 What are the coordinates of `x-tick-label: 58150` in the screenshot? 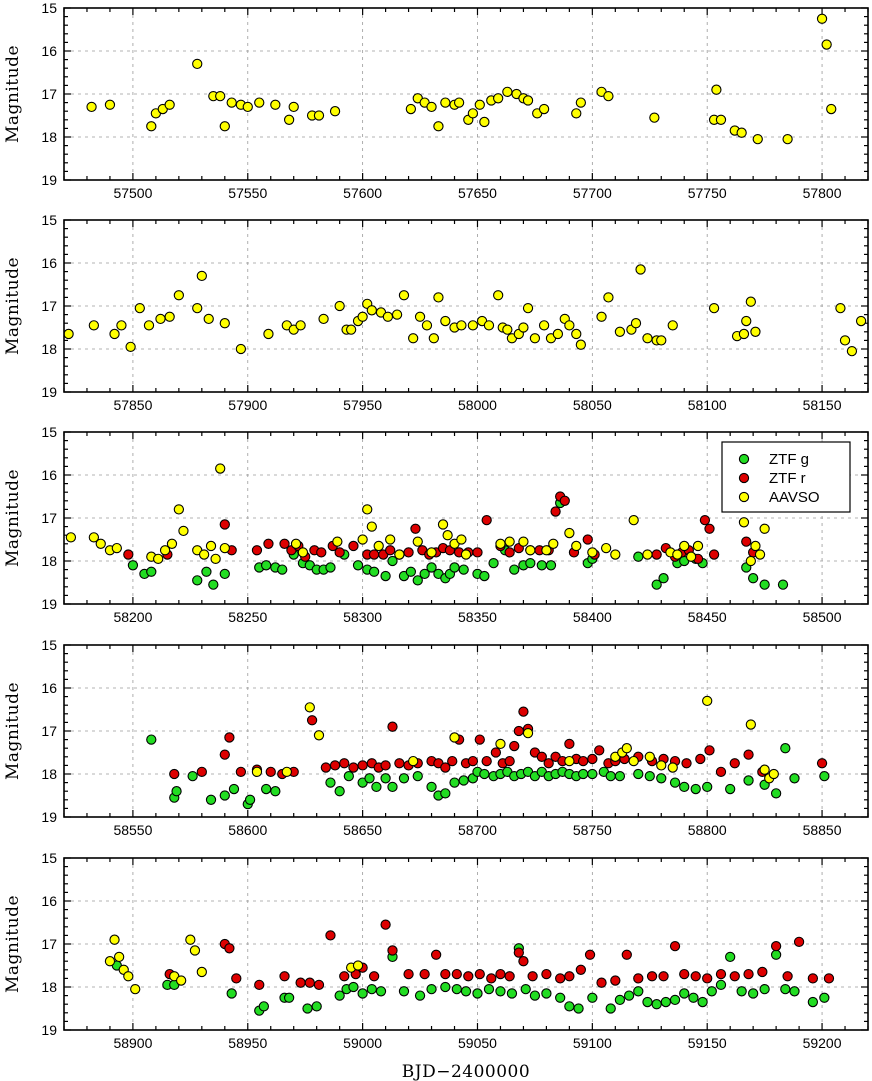 It's located at (822, 405).